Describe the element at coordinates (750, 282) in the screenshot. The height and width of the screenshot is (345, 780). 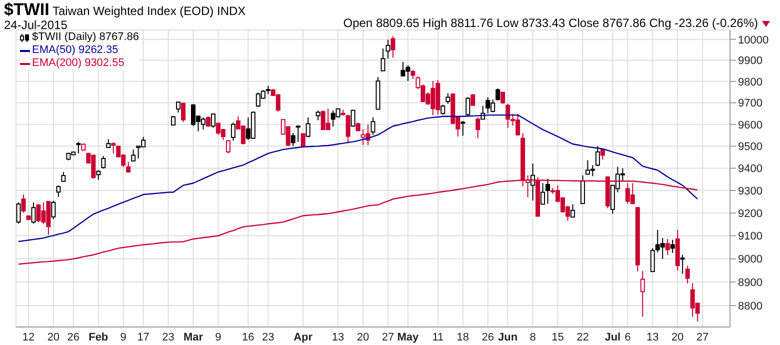
I see `y-tick-label: 8900` at that location.